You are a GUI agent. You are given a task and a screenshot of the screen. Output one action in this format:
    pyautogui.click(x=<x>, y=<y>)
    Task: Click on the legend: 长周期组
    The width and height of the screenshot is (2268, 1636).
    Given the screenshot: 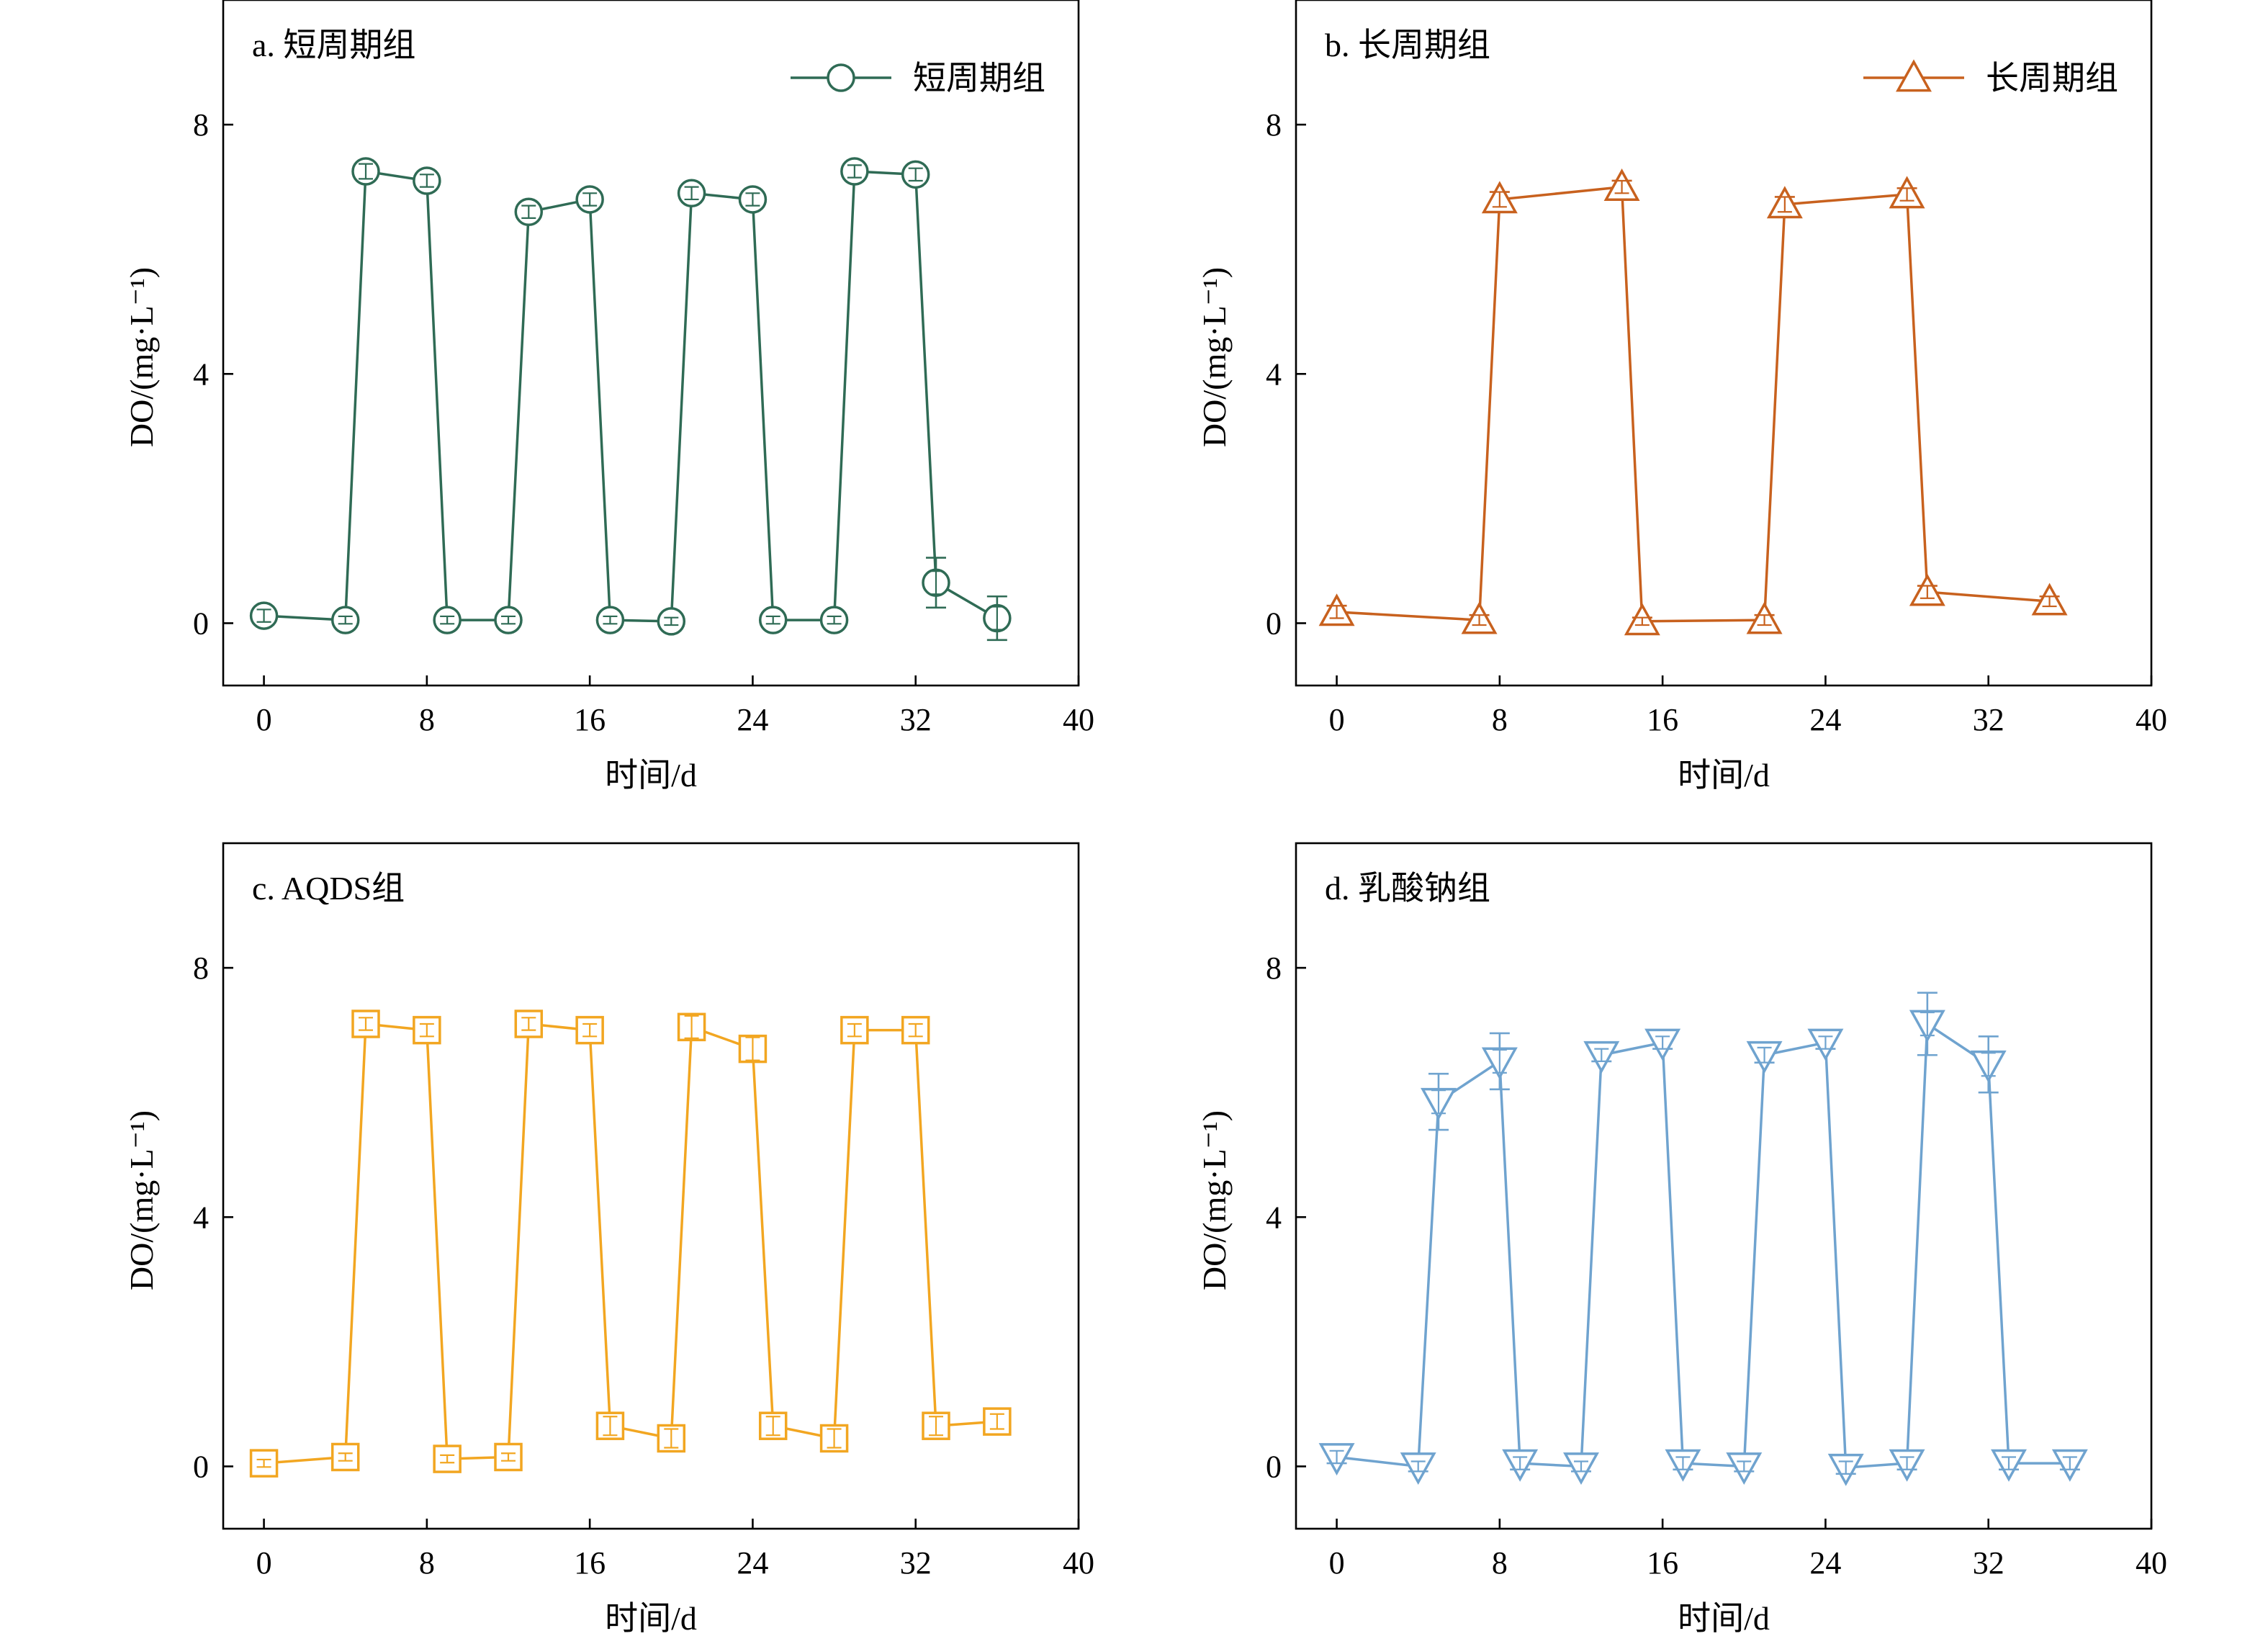 What is the action you would take?
    pyautogui.click(x=1990, y=77)
    